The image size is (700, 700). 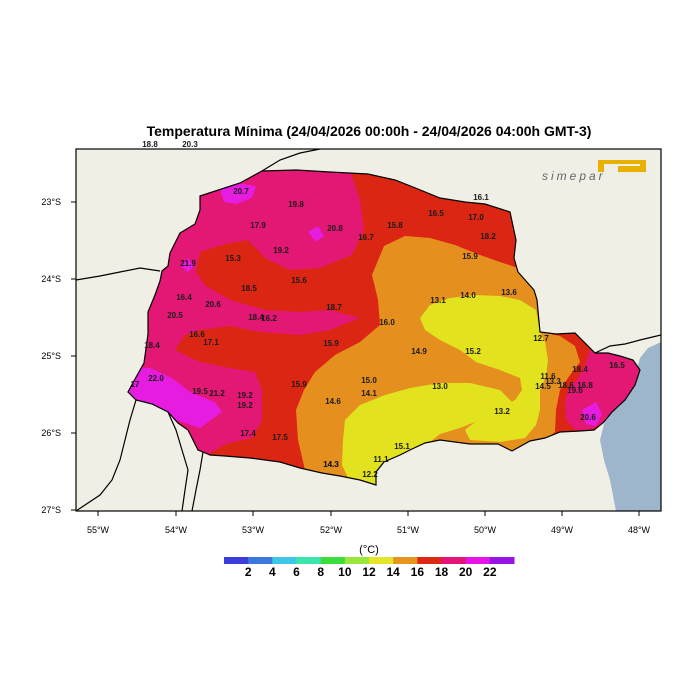 I want to click on colorbar-label: 22, so click(x=490, y=572).